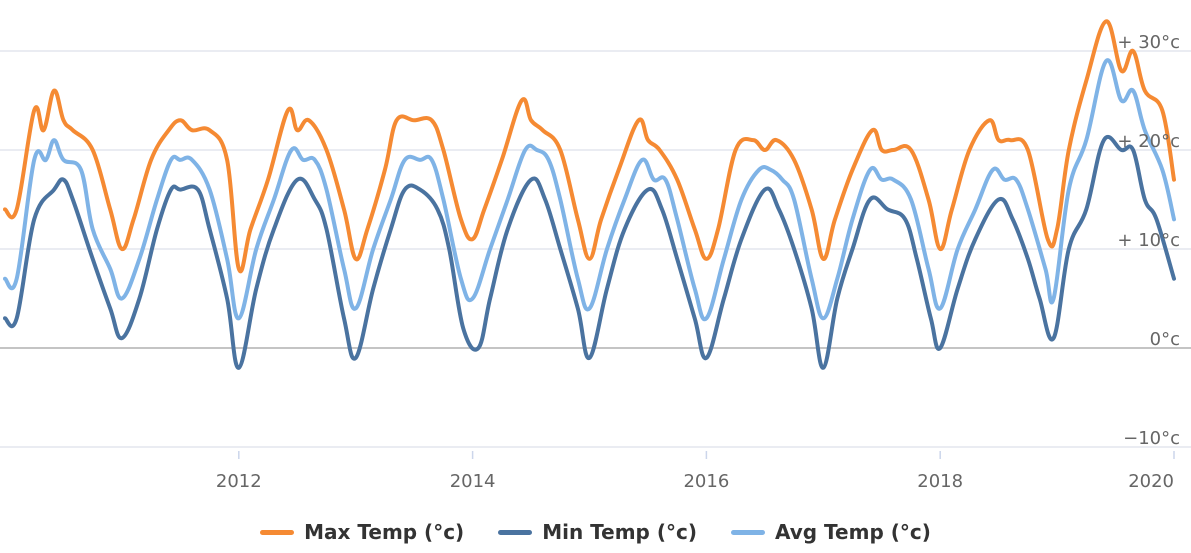 Image resolution: width=1191 pixels, height=553 pixels. I want to click on y-tick-label: −10°c, so click(1151, 438).